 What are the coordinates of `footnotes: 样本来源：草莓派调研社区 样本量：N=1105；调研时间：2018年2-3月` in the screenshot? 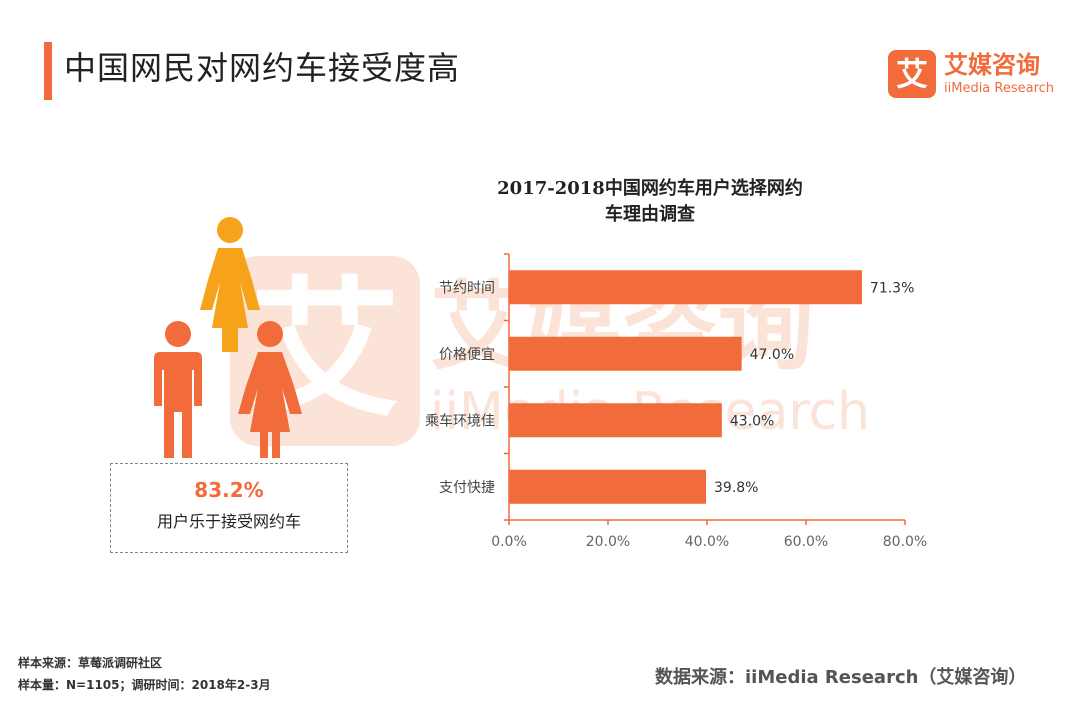 It's located at (144, 674).